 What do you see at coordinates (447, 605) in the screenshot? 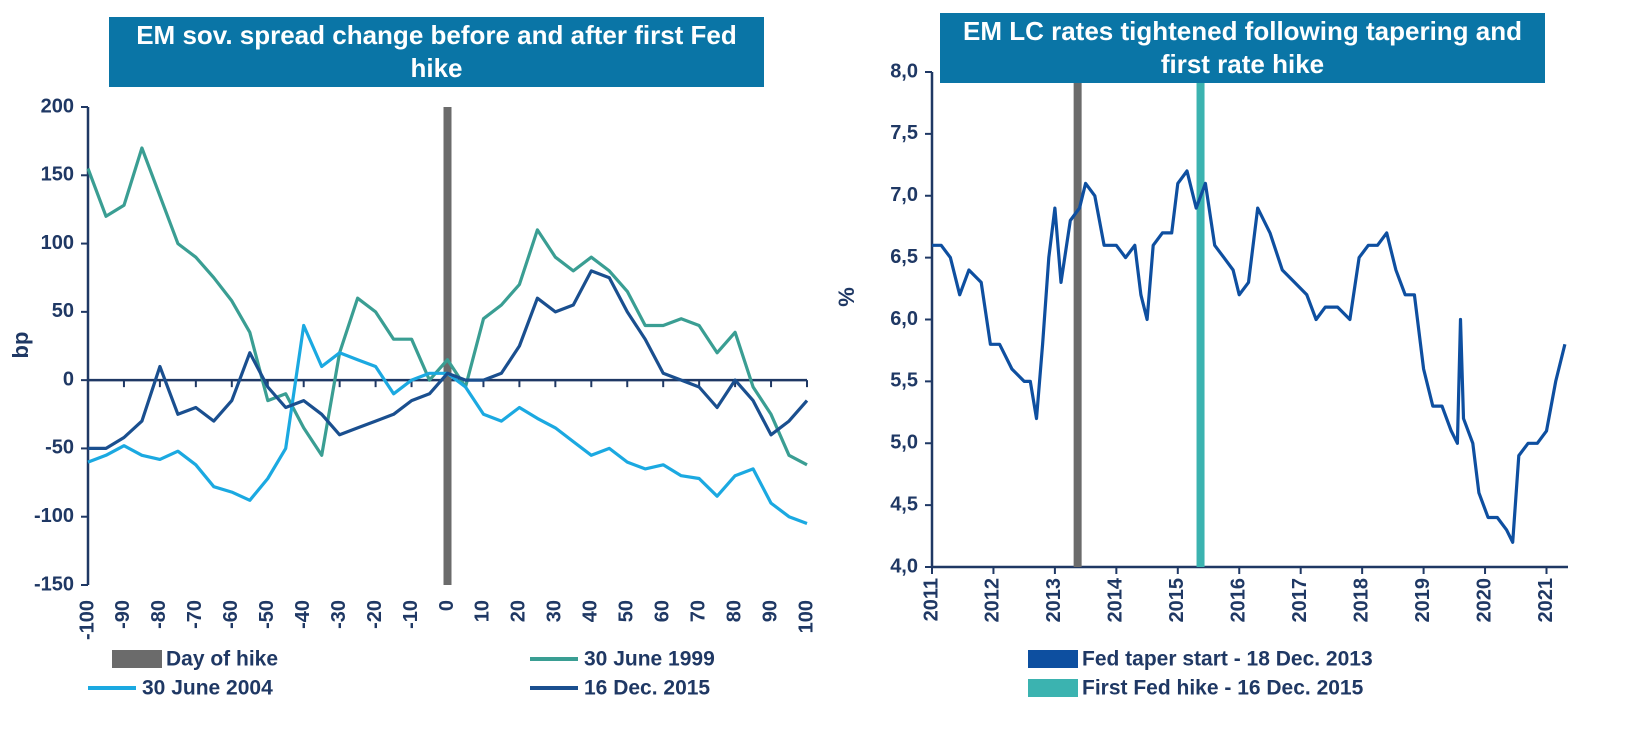
I see `x-tick-label: 0` at bounding box center [447, 605].